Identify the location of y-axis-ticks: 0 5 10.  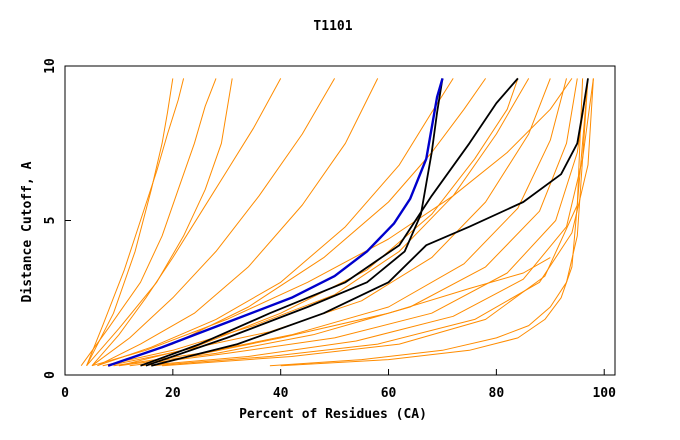
(57, 218).